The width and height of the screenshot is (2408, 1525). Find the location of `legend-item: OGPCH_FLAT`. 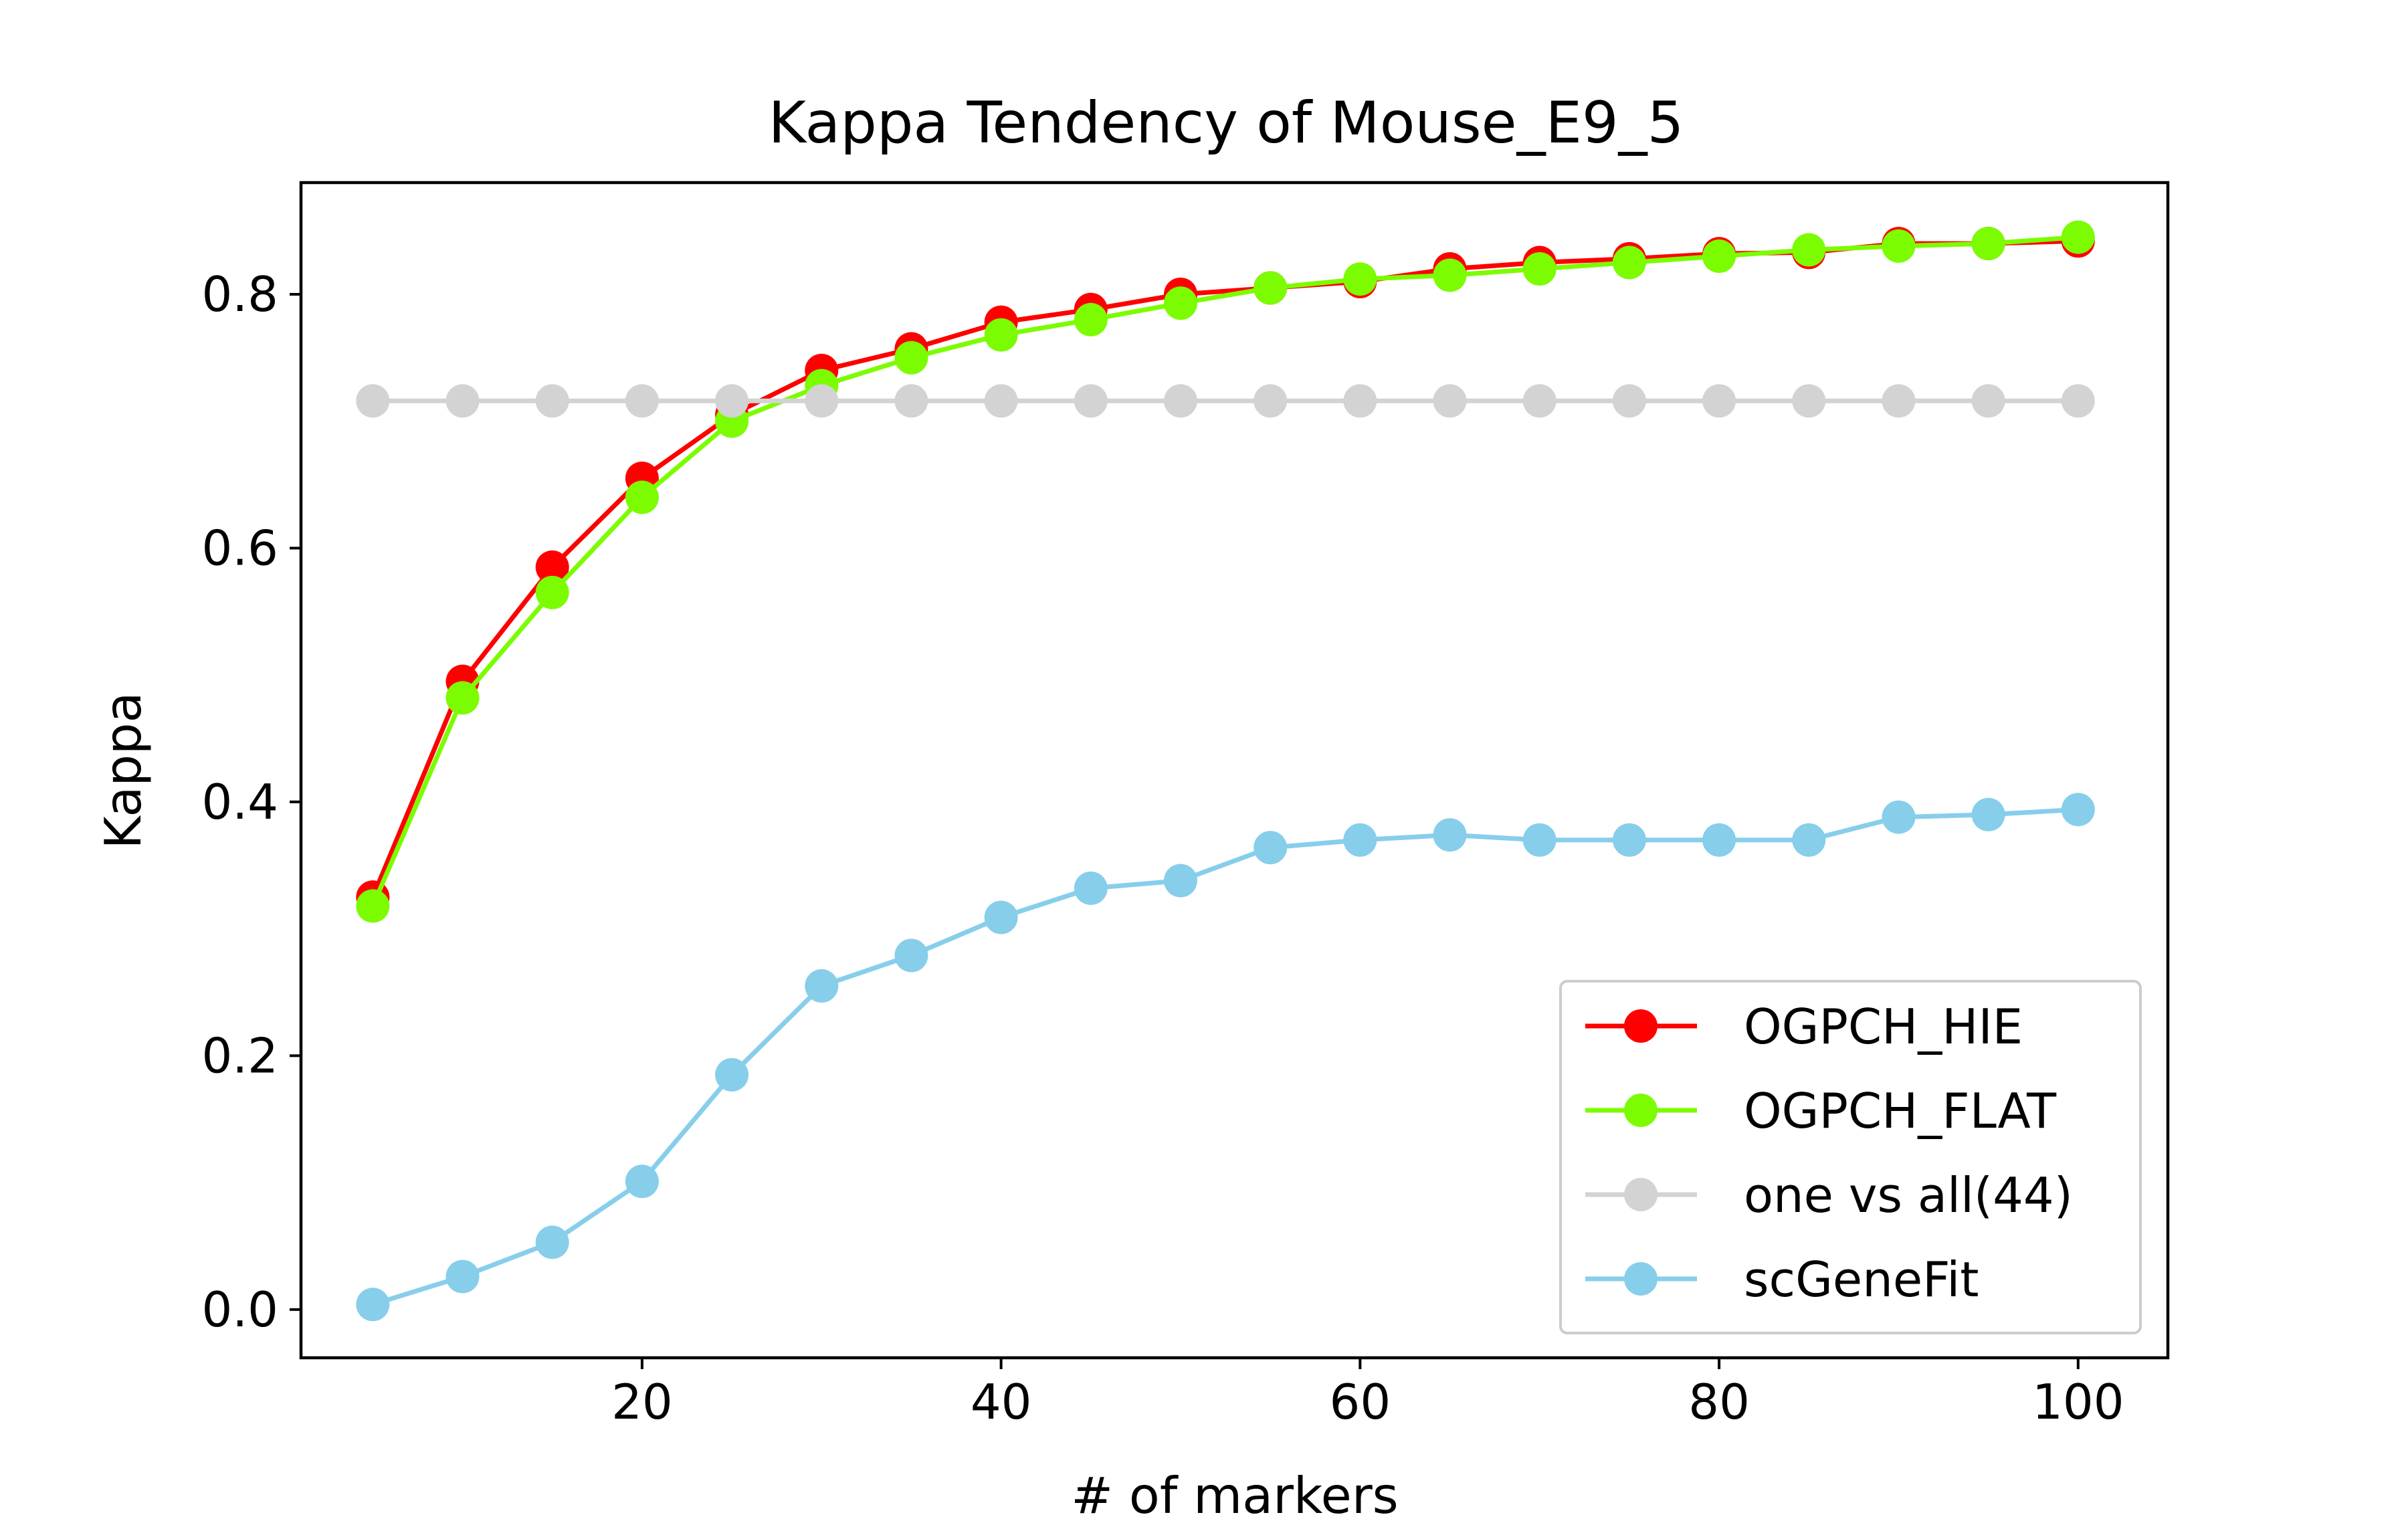

legend-item: OGPCH_FLAT is located at coordinates (1821, 1111).